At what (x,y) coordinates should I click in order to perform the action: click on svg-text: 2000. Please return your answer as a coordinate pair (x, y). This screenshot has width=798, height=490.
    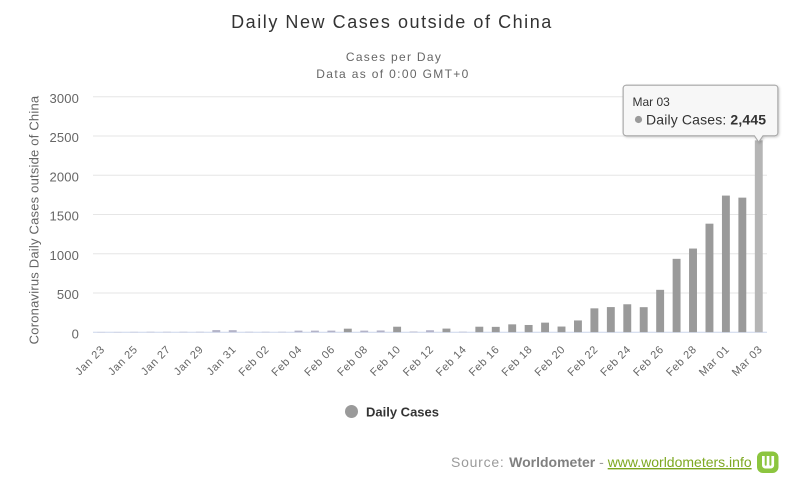
    Looking at the image, I should click on (64, 176).